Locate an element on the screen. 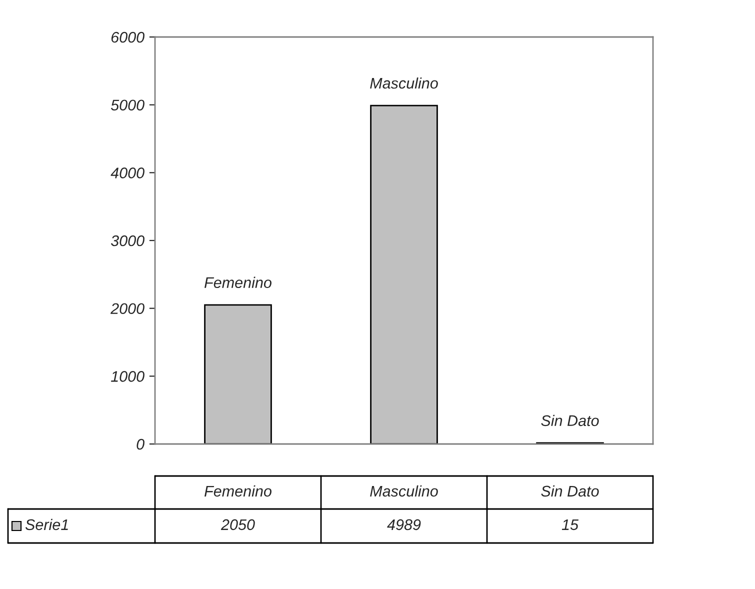 This screenshot has height=589, width=755. data-label: 15 is located at coordinates (570, 524).